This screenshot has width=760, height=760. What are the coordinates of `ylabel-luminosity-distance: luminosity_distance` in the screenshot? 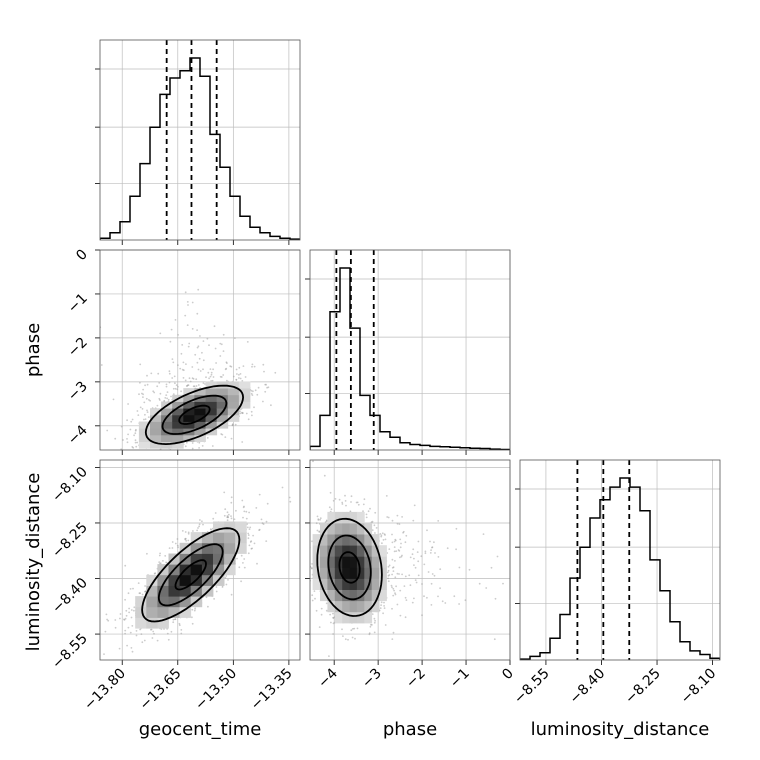 It's located at (33, 562).